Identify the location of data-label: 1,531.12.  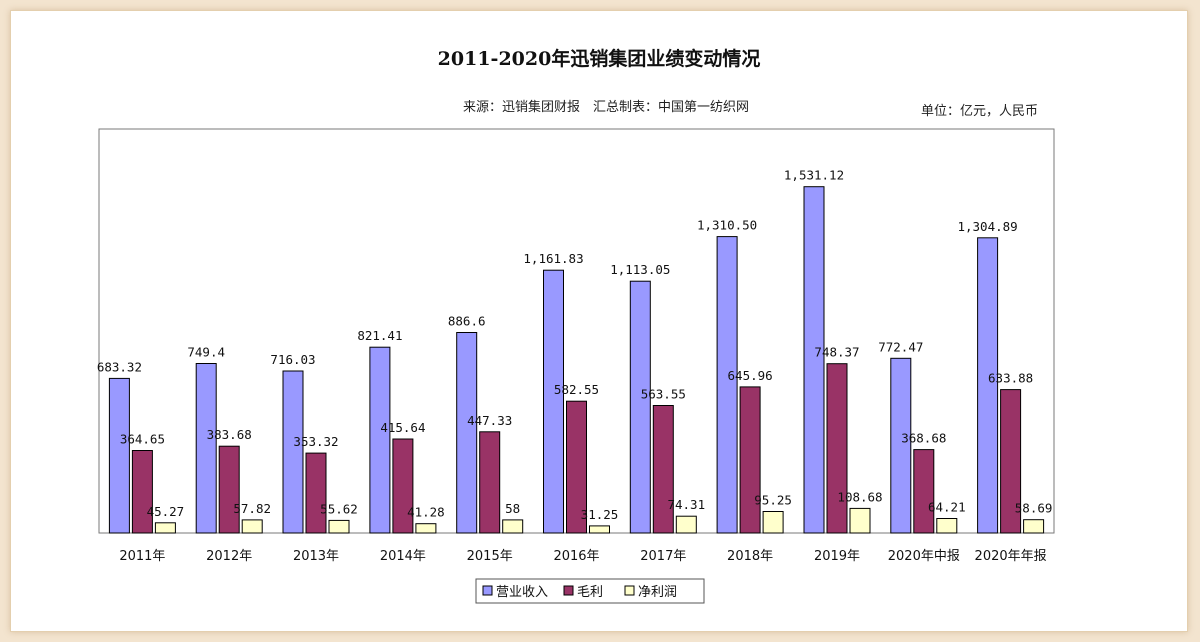
(814, 175).